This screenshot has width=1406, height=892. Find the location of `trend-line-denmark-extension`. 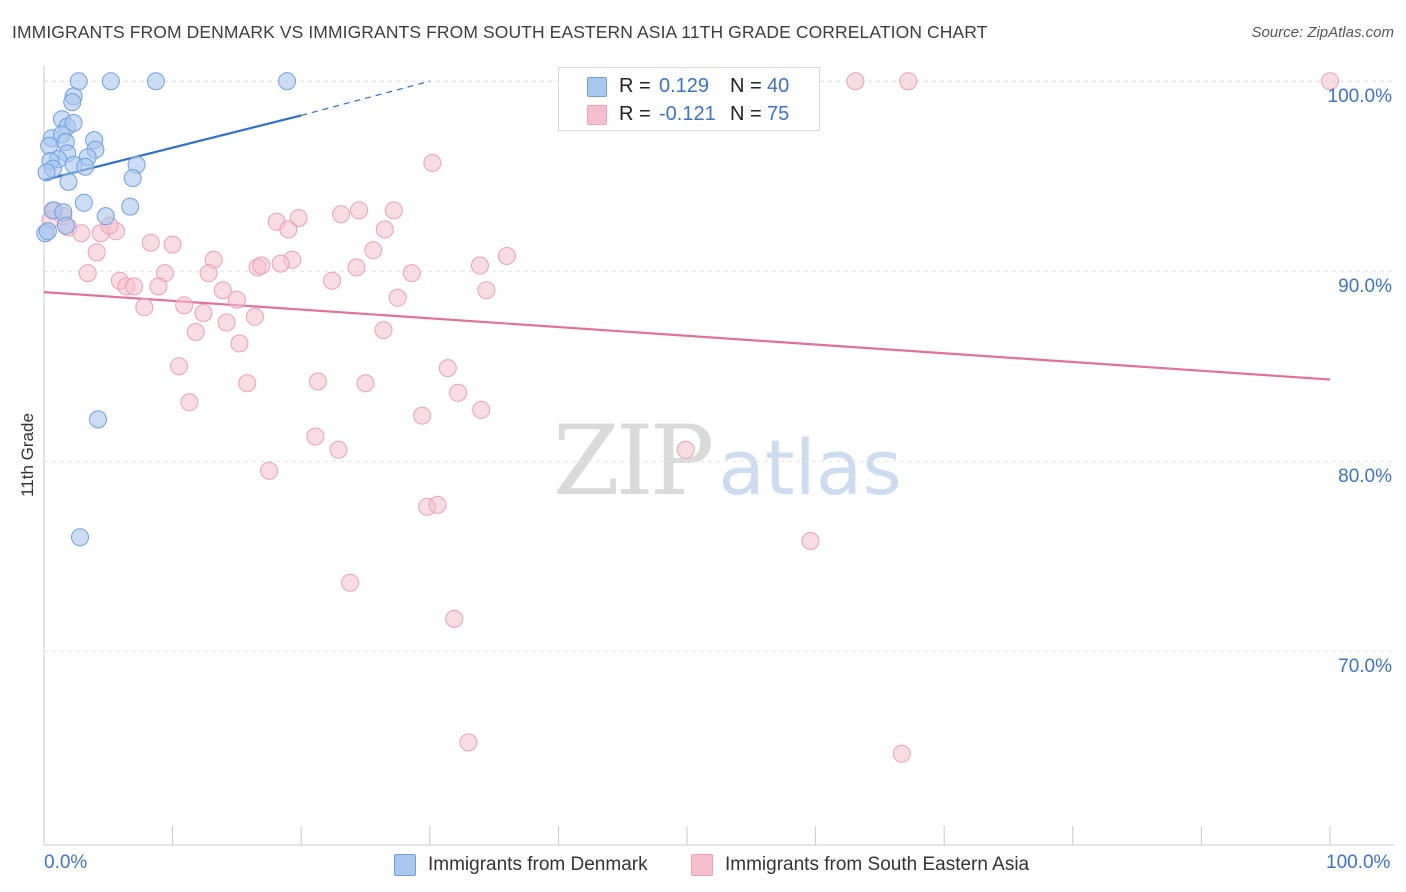

trend-line-denmark-extension is located at coordinates (365, 98).